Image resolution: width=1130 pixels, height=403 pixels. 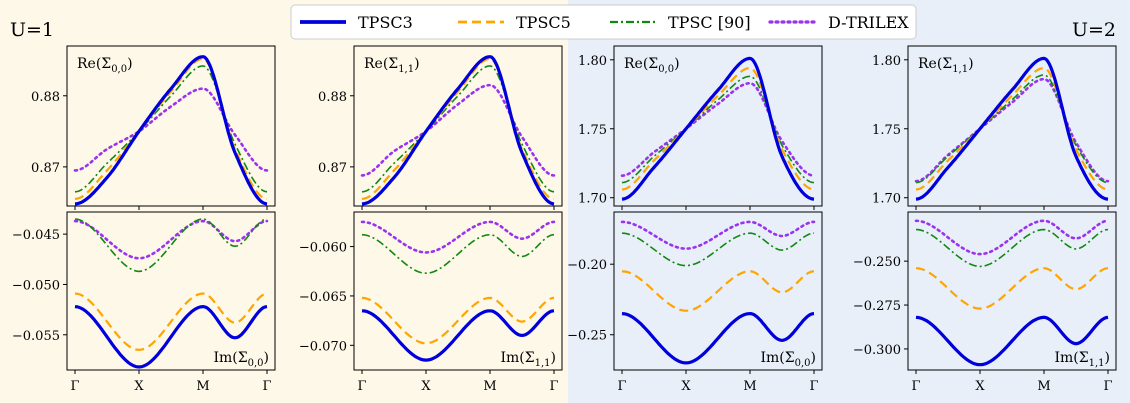 I want to click on panel-2: 0.87 0.88 Re(Σ1,1), so click(x=440, y=127).